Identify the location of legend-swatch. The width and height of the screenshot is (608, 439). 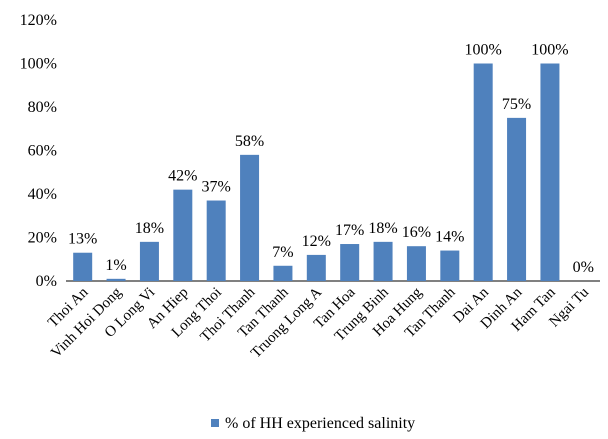
(215, 423).